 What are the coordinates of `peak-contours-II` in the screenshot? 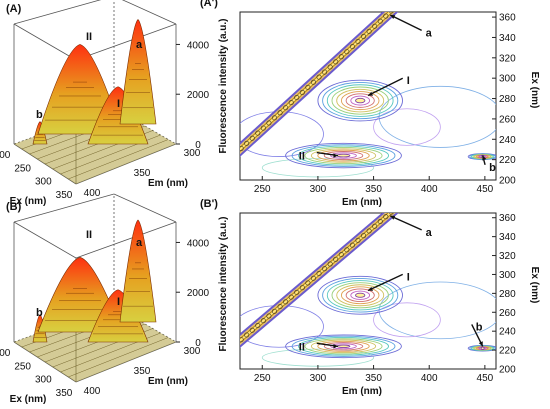 It's located at (343, 155).